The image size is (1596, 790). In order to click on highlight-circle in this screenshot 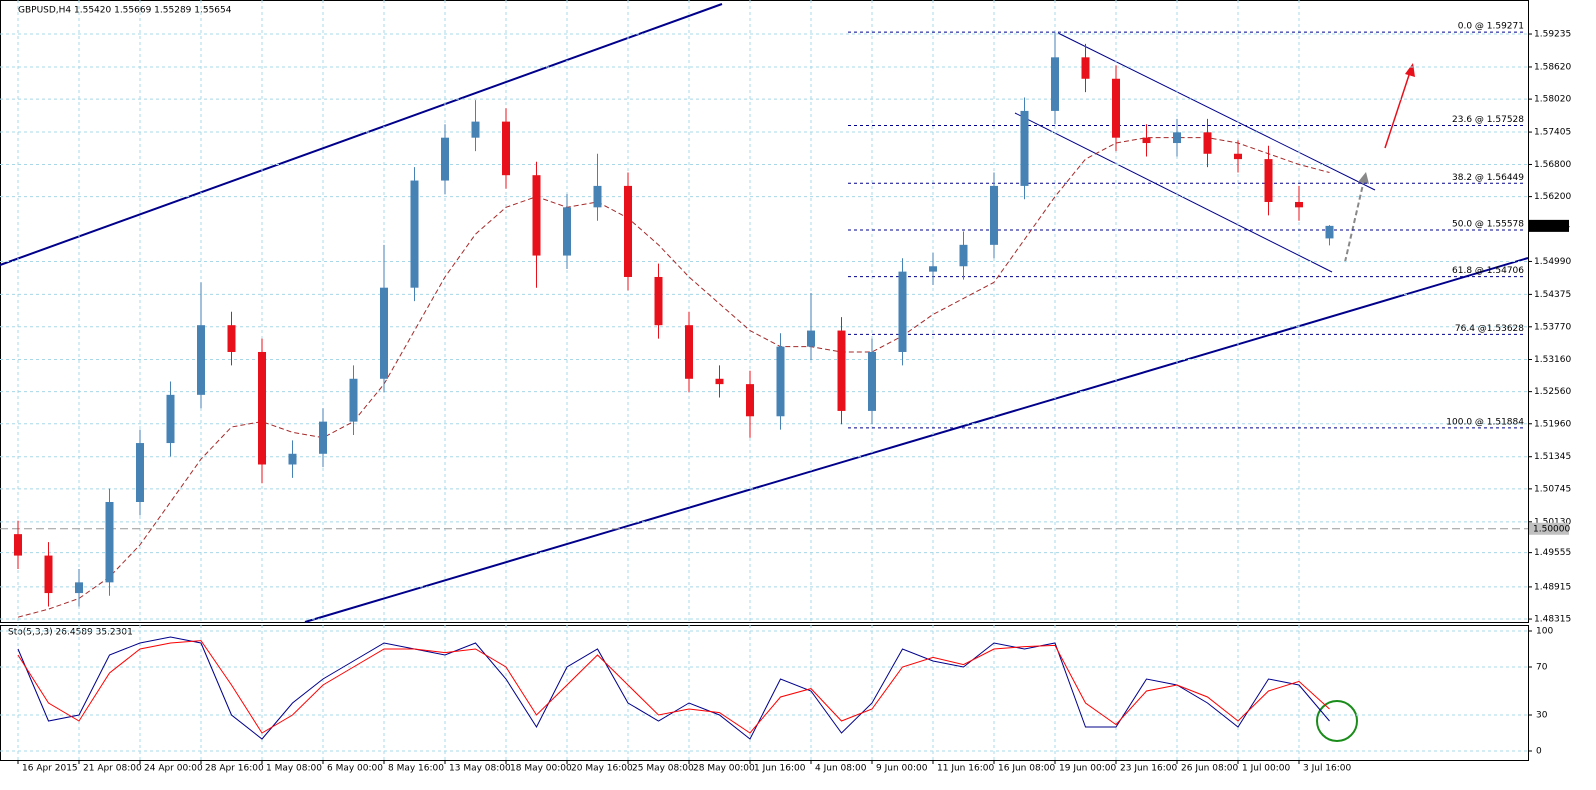, I will do `click(1337, 721)`.